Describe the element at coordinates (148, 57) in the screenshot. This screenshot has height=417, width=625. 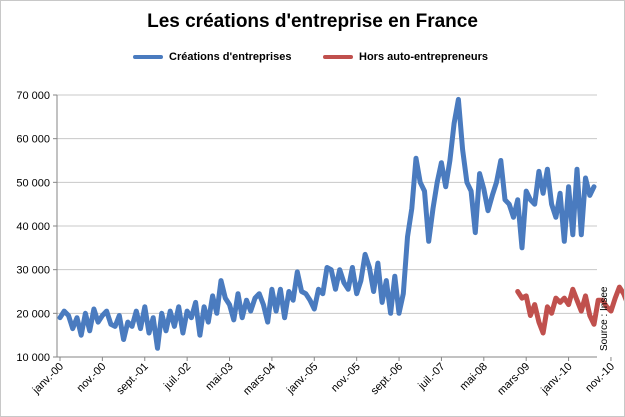
I see `legend-swatch-creations` at that location.